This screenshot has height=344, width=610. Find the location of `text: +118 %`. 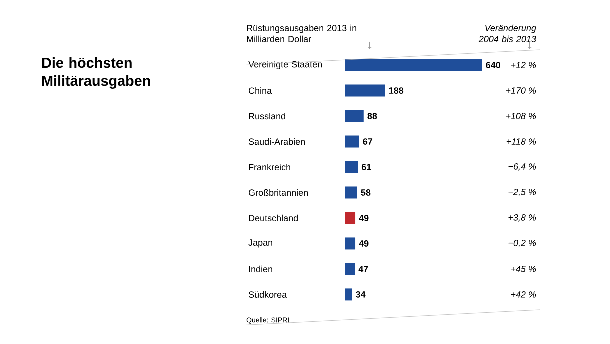

text: +118 % is located at coordinates (521, 141).